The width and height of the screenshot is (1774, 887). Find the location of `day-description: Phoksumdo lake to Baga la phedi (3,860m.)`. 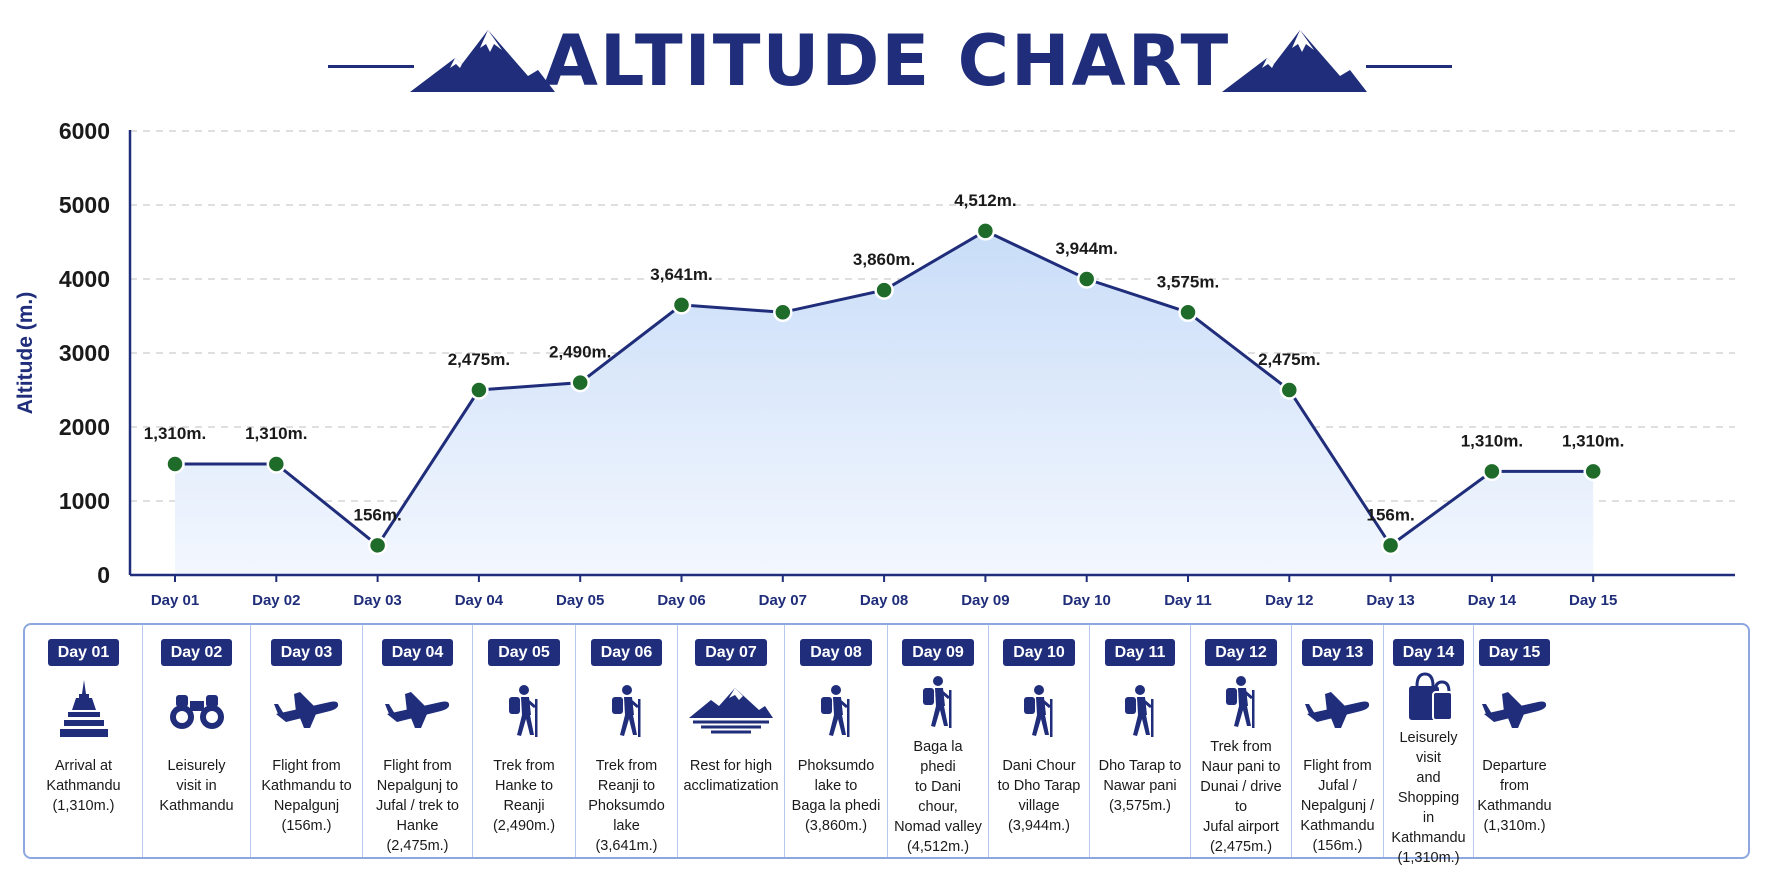

day-description: Phoksumdo lake to Baga la phedi (3,860m.) is located at coordinates (836, 796).